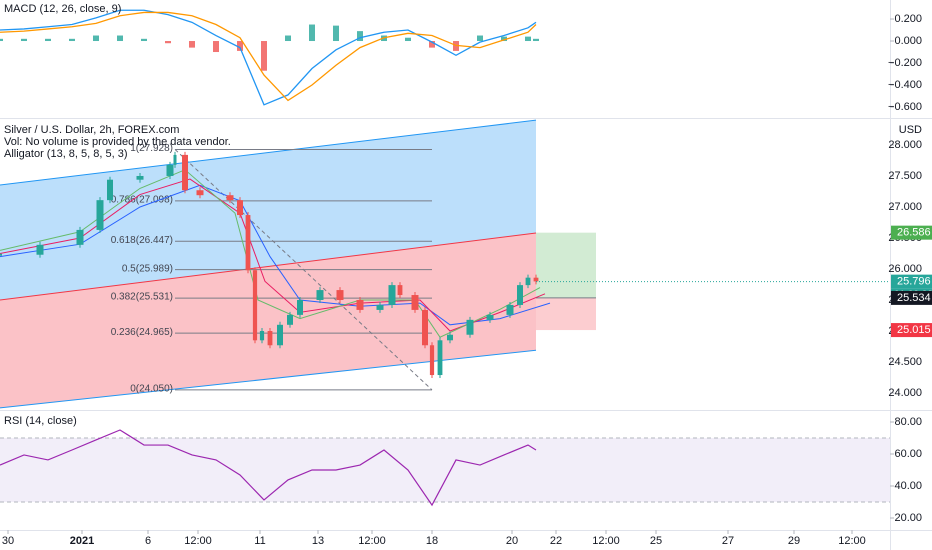  I want to click on pane, so click(269, 57).